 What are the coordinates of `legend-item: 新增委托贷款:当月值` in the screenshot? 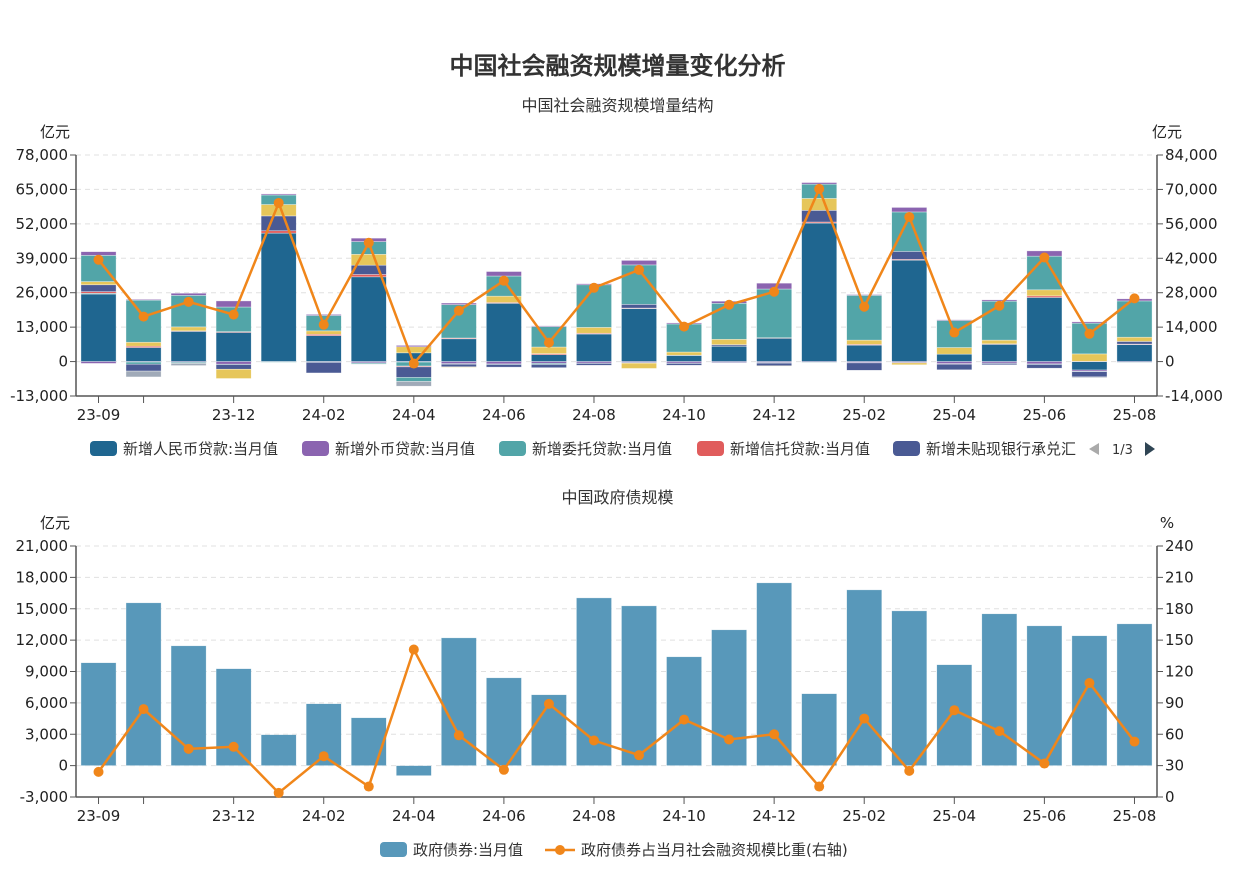 It's located at (585, 449).